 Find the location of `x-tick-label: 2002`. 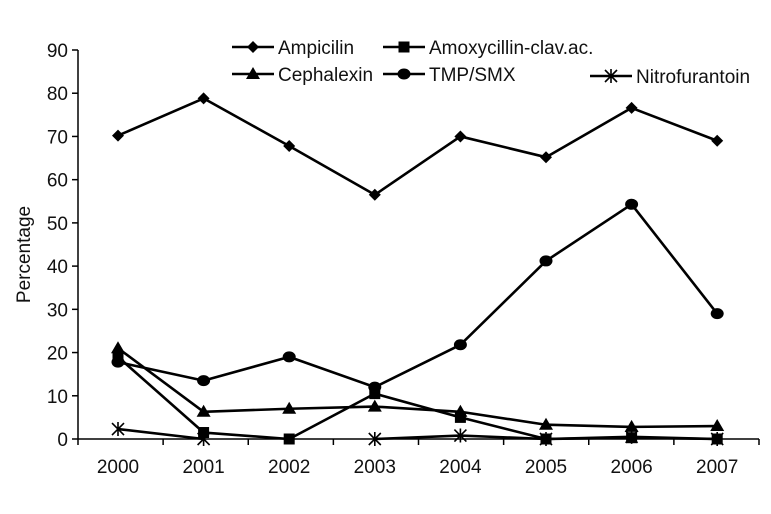

x-tick-label: 2002 is located at coordinates (289, 467).